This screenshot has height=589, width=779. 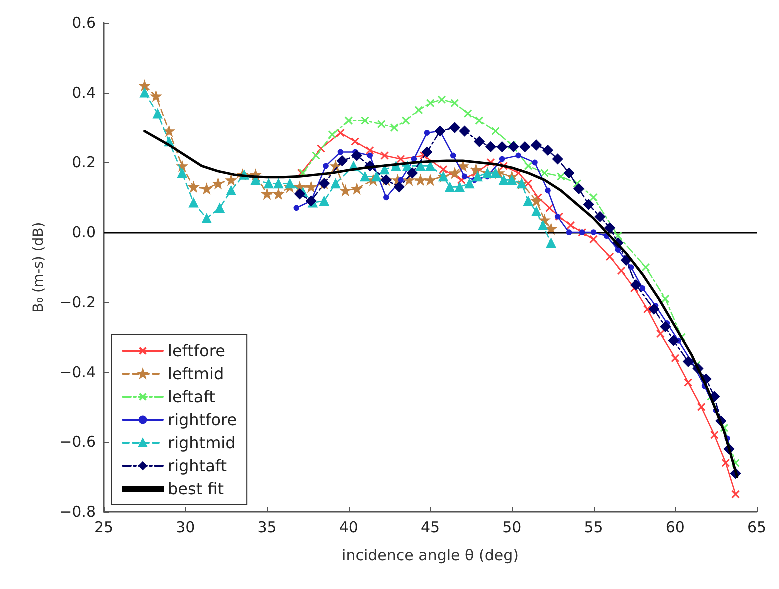 I want to click on x-tick-label: 45, so click(x=430, y=527).